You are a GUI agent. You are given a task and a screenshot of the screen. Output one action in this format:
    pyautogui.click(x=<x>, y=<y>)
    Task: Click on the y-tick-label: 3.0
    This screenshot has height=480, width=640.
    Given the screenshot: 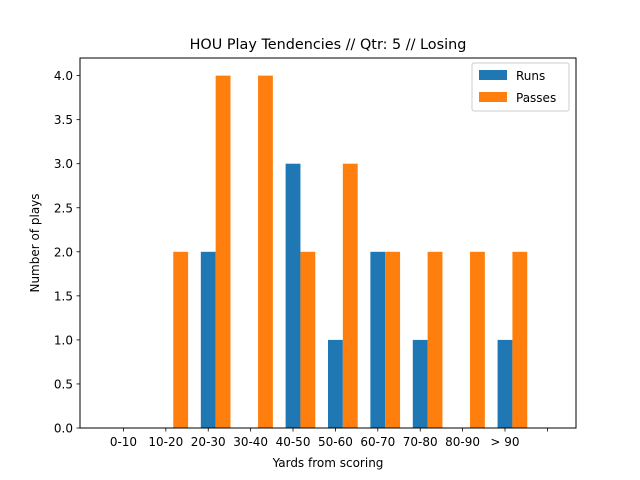 What is the action you would take?
    pyautogui.click(x=63, y=164)
    